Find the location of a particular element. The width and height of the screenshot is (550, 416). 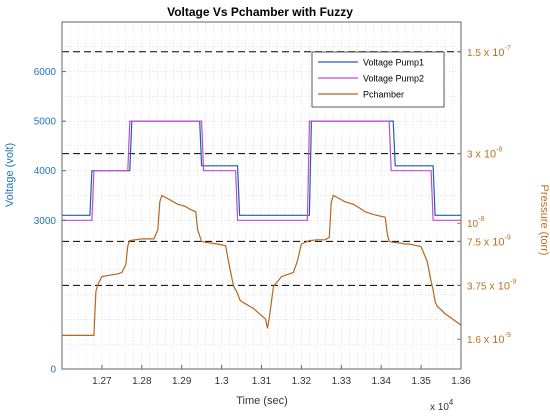

left-axis-ticks: 0 3000 4000 5000 6000 is located at coordinates (50, 221).